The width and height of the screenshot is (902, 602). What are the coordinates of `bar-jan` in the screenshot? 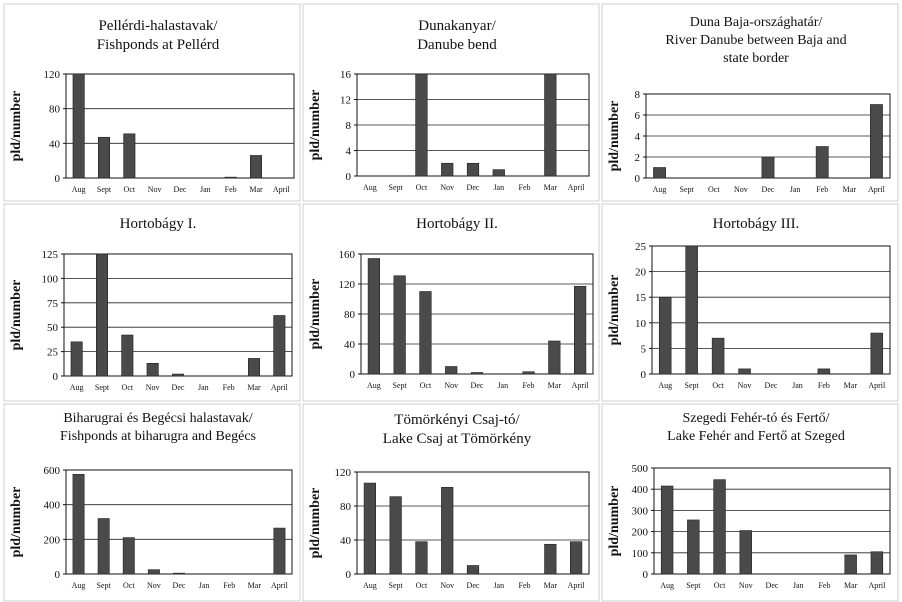 It's located at (498, 173).